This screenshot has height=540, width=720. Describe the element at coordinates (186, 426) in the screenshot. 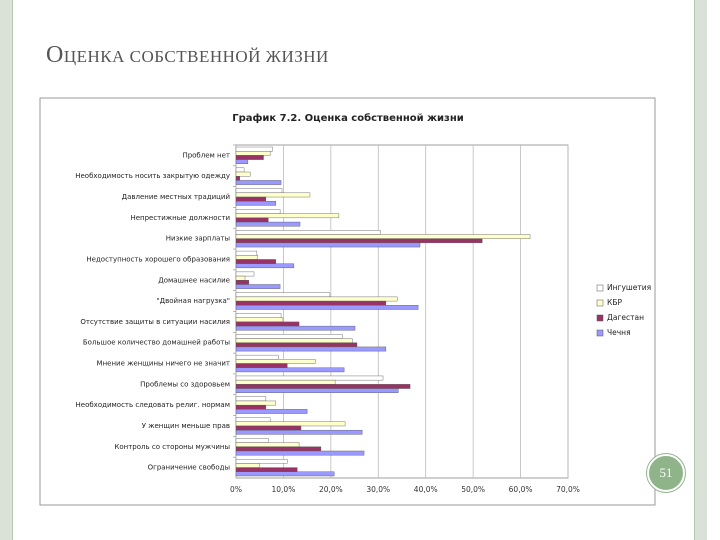

I see `y-tick-label: У женщин меньше прав` at that location.